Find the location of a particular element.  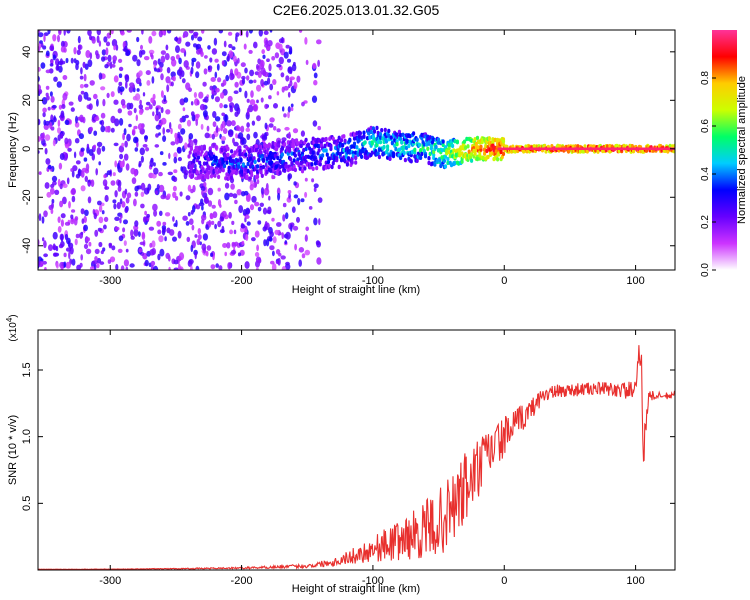

snr-x-tick-label: -200 is located at coordinates (242, 581).